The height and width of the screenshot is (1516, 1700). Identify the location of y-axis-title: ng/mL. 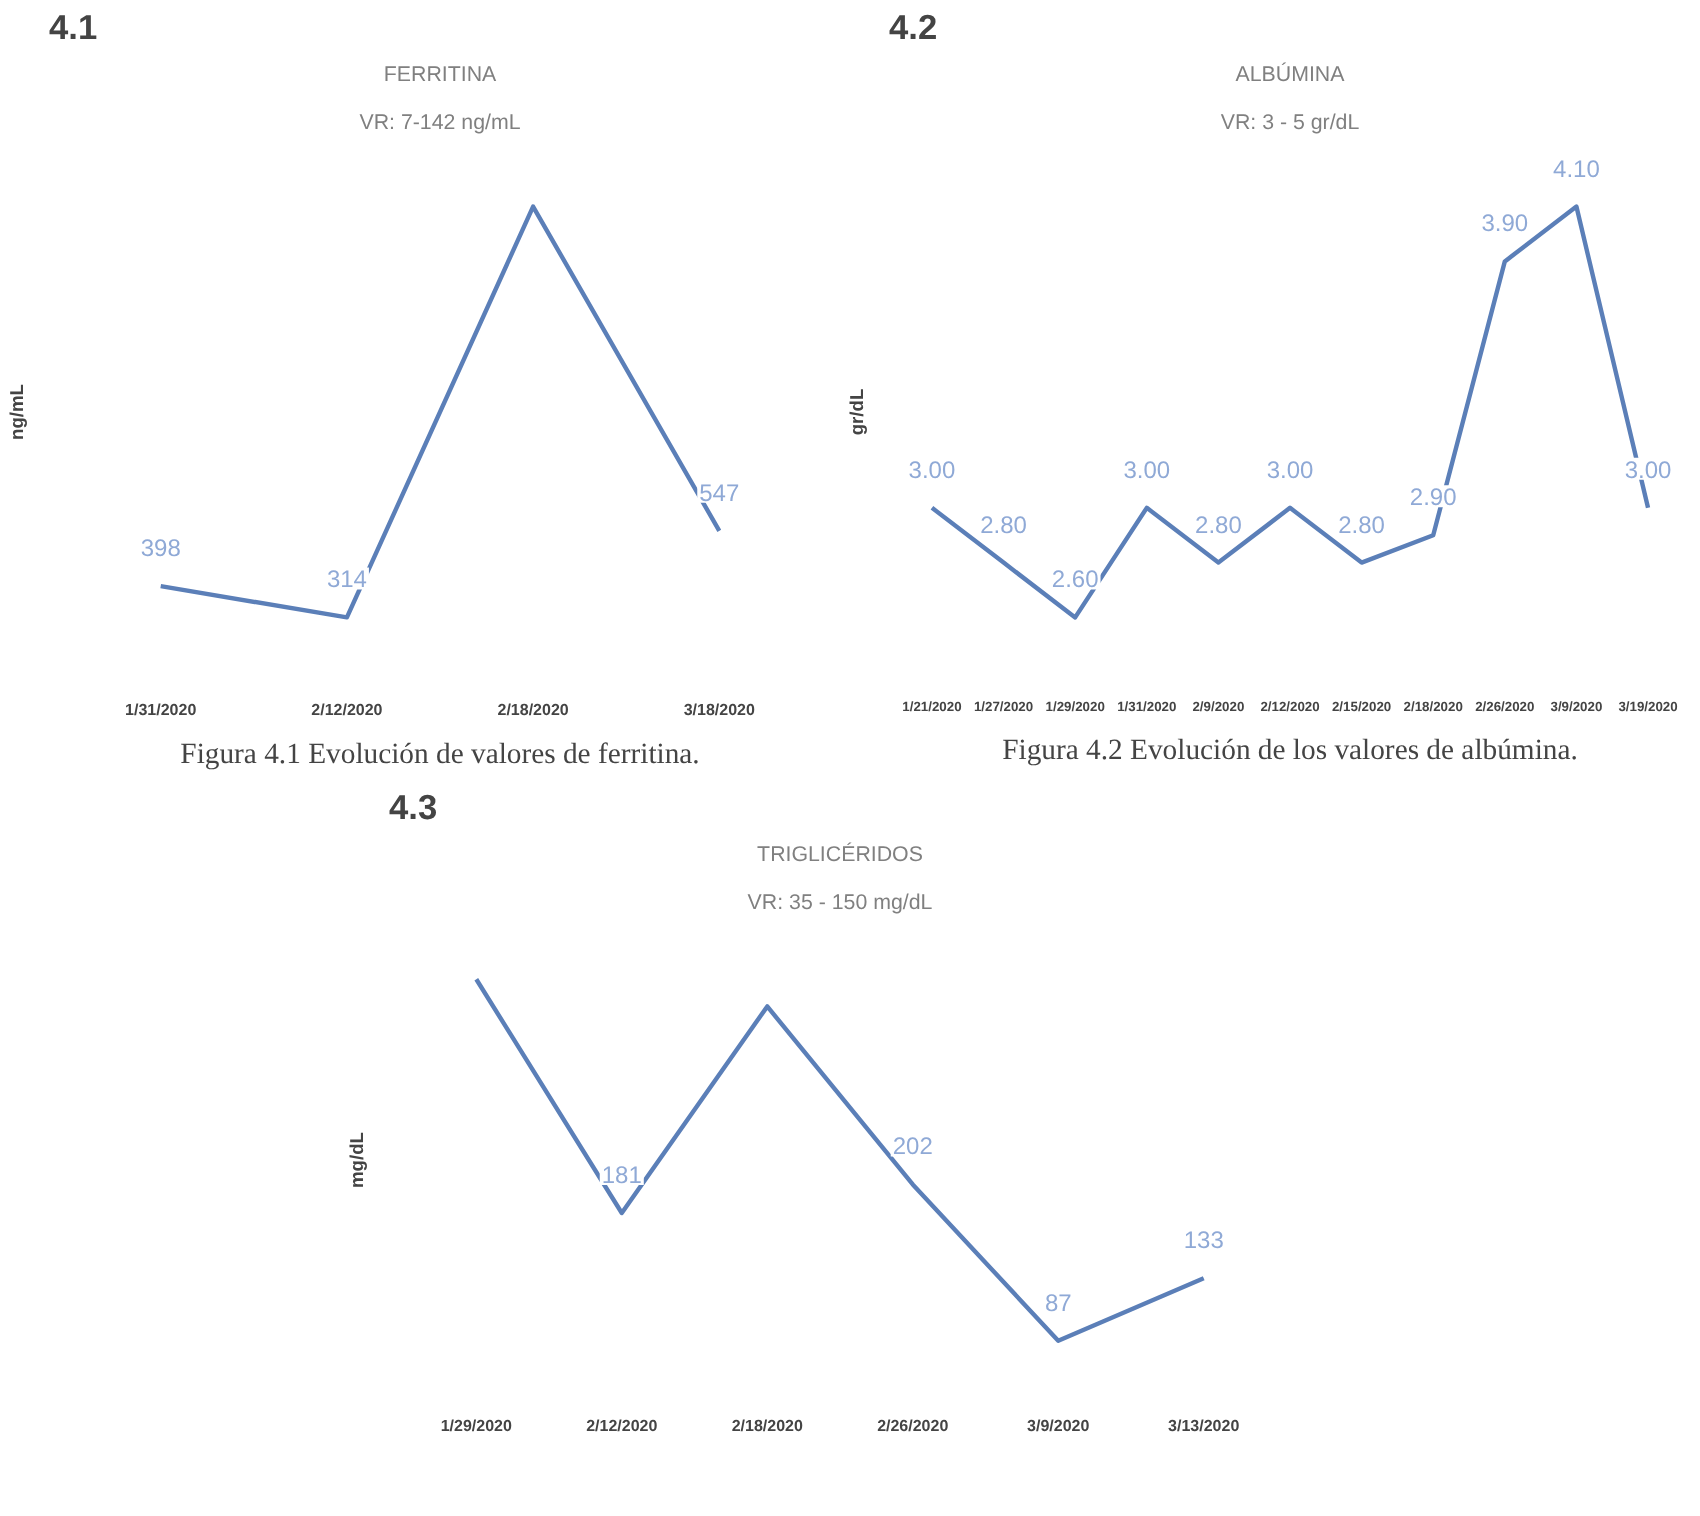
(17, 411).